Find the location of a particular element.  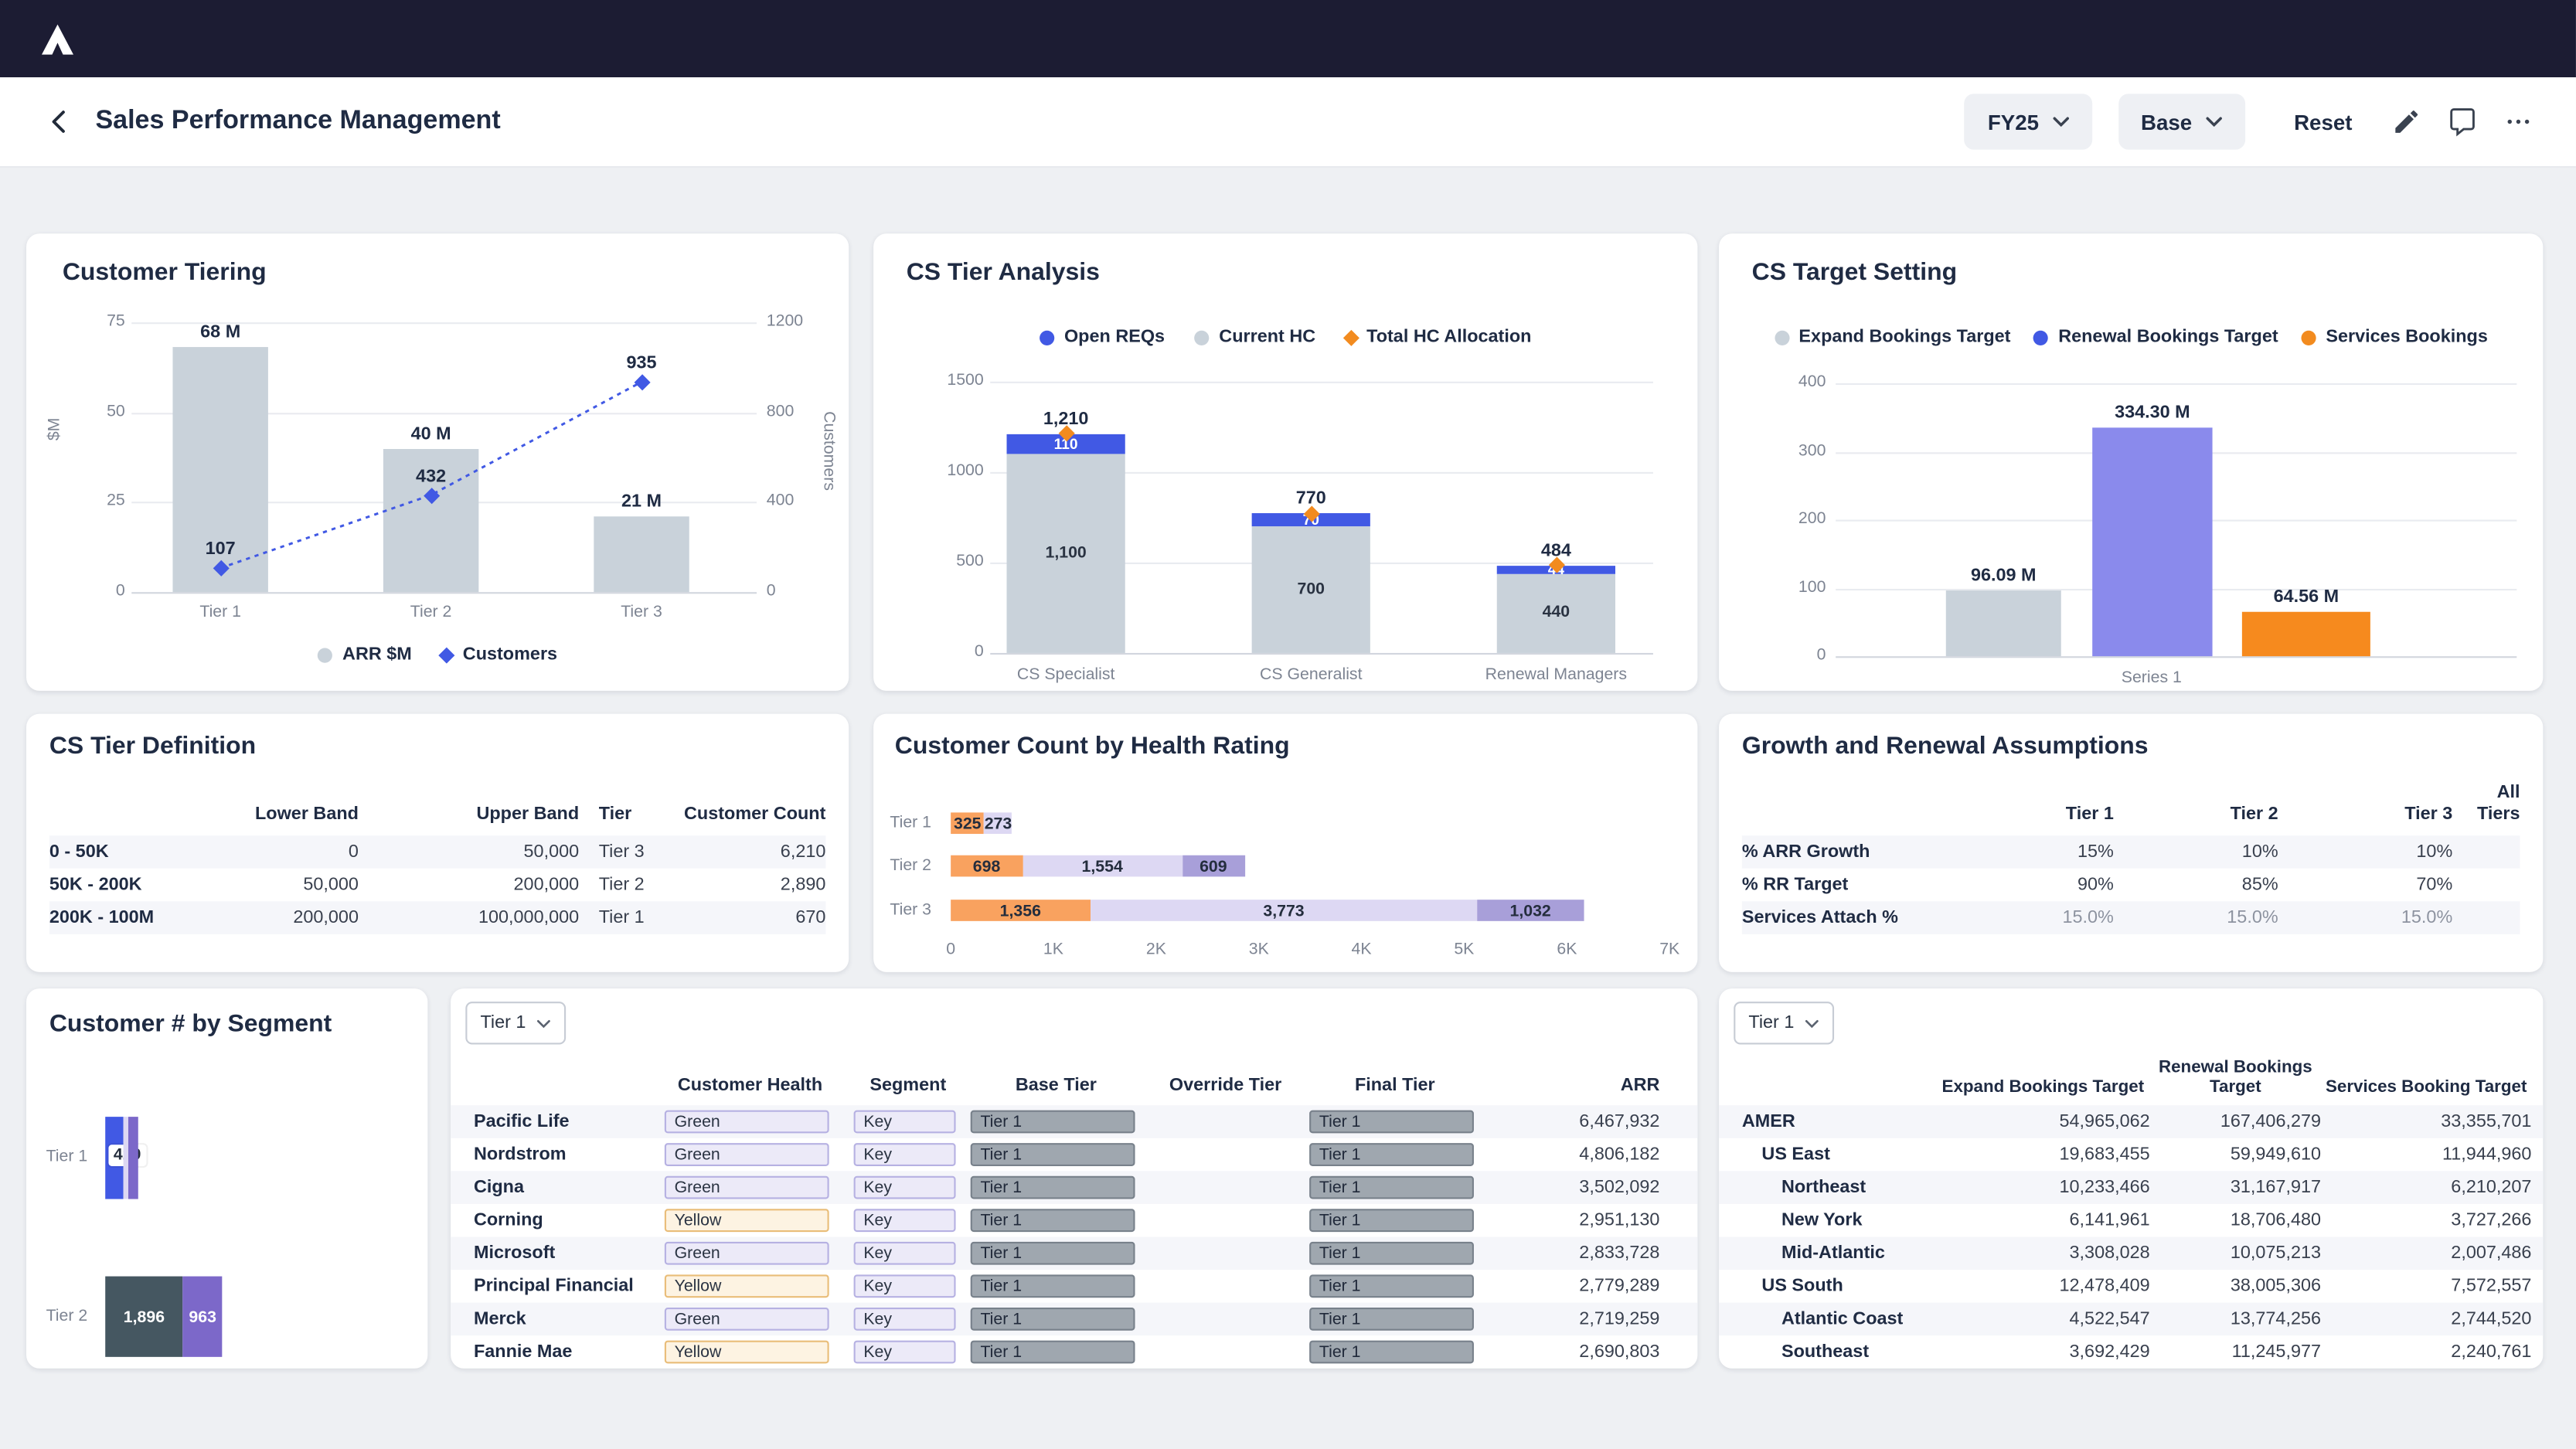

current-hc-bar is located at coordinates (1310, 589).